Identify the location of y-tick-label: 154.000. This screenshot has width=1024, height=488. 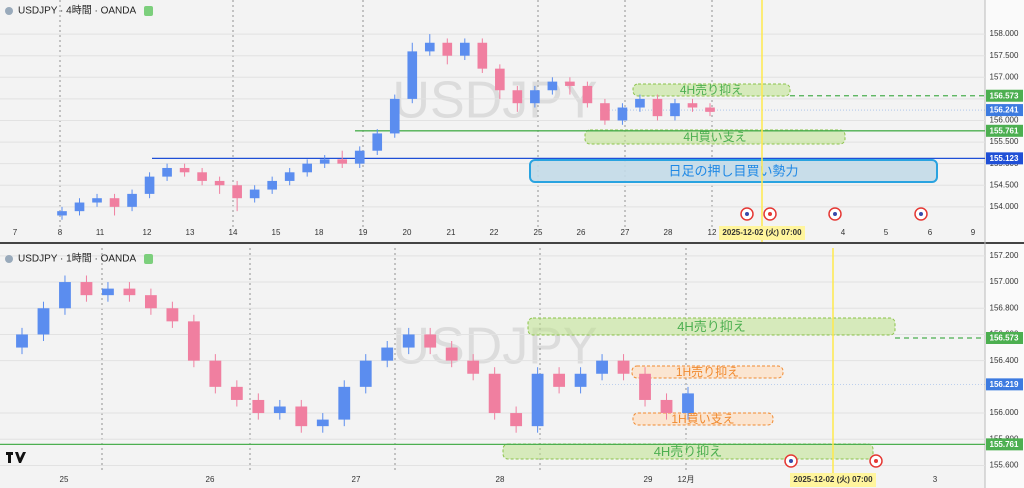
(1004, 206).